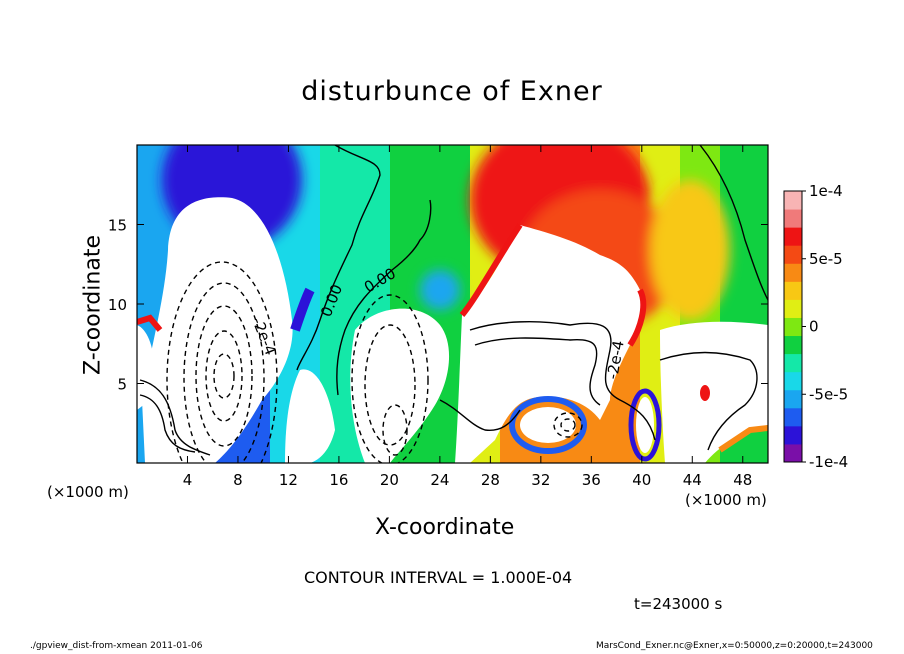 The image size is (904, 654). I want to click on x-unit-label: (×1000 m), so click(88, 492).